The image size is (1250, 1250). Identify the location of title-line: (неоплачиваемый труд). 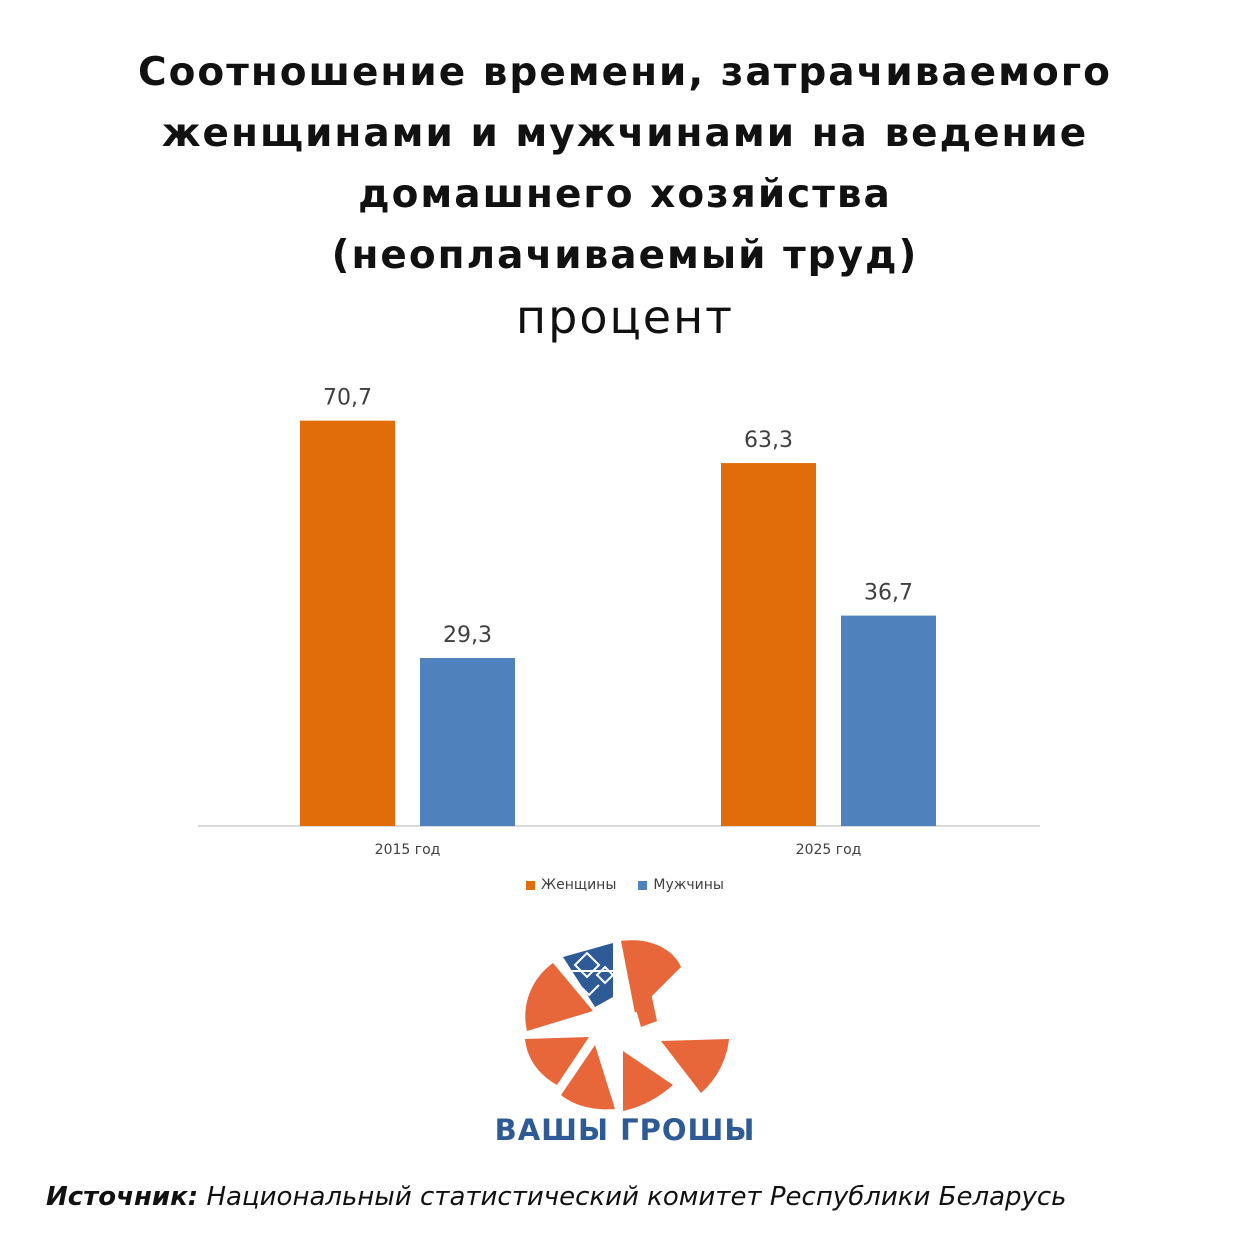
(625, 255).